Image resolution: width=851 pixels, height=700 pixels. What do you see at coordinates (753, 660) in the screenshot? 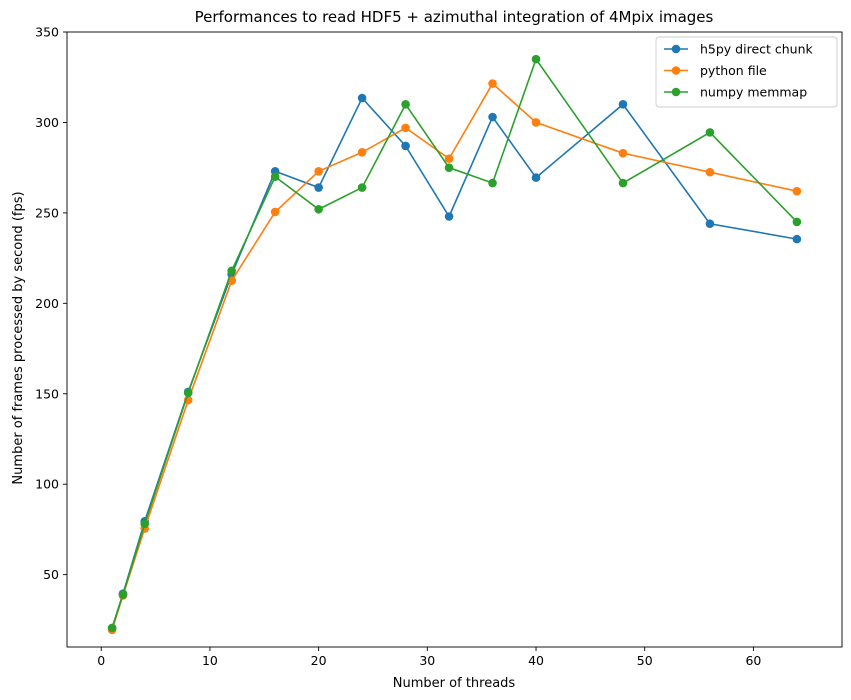
I see `x-tick-label: 60` at bounding box center [753, 660].